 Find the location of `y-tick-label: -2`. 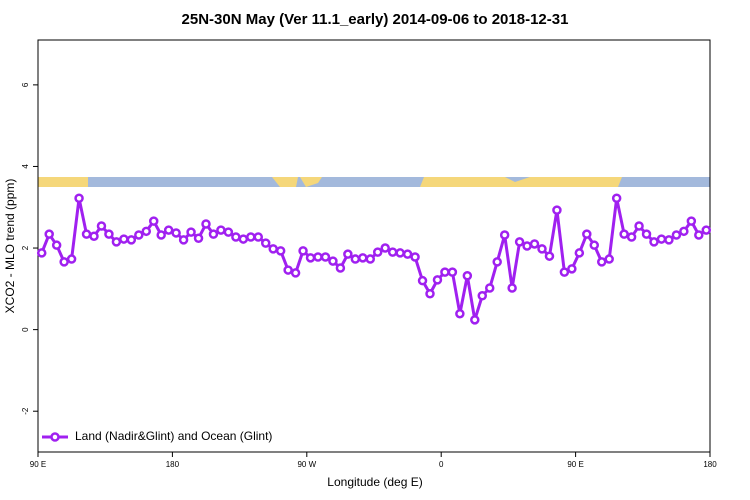

y-tick-label: -2 is located at coordinates (25, 411).